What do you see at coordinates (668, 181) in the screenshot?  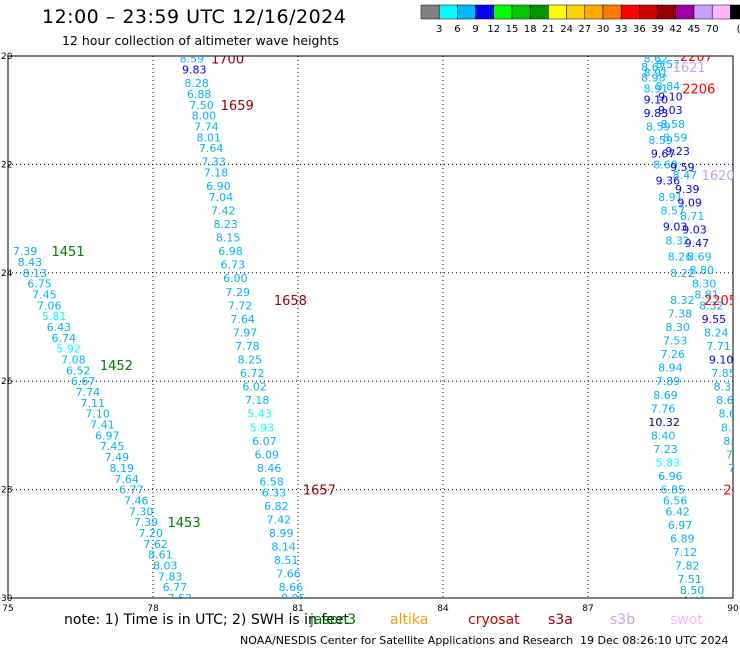 I see `wave-height-label: 9.36` at bounding box center [668, 181].